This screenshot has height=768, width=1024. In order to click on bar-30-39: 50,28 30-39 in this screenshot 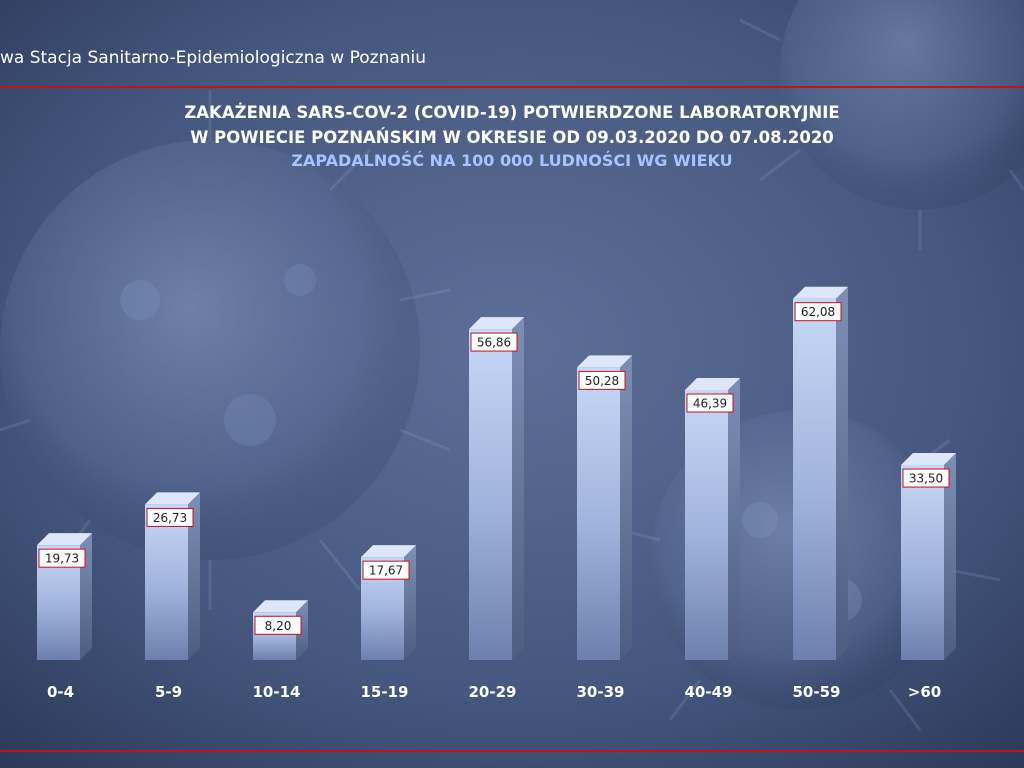, I will do `click(604, 528)`.